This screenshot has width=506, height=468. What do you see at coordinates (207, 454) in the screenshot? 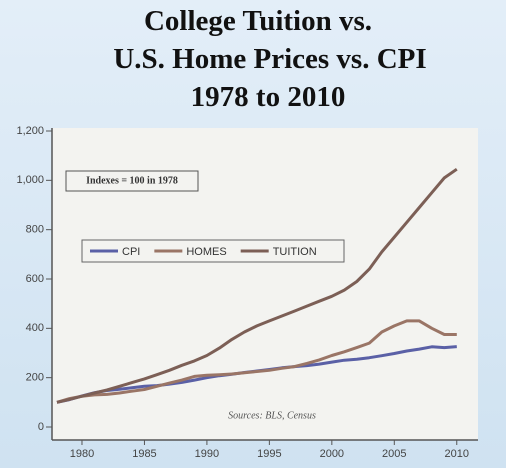
I see `x-tick-label: 1990` at bounding box center [207, 454].